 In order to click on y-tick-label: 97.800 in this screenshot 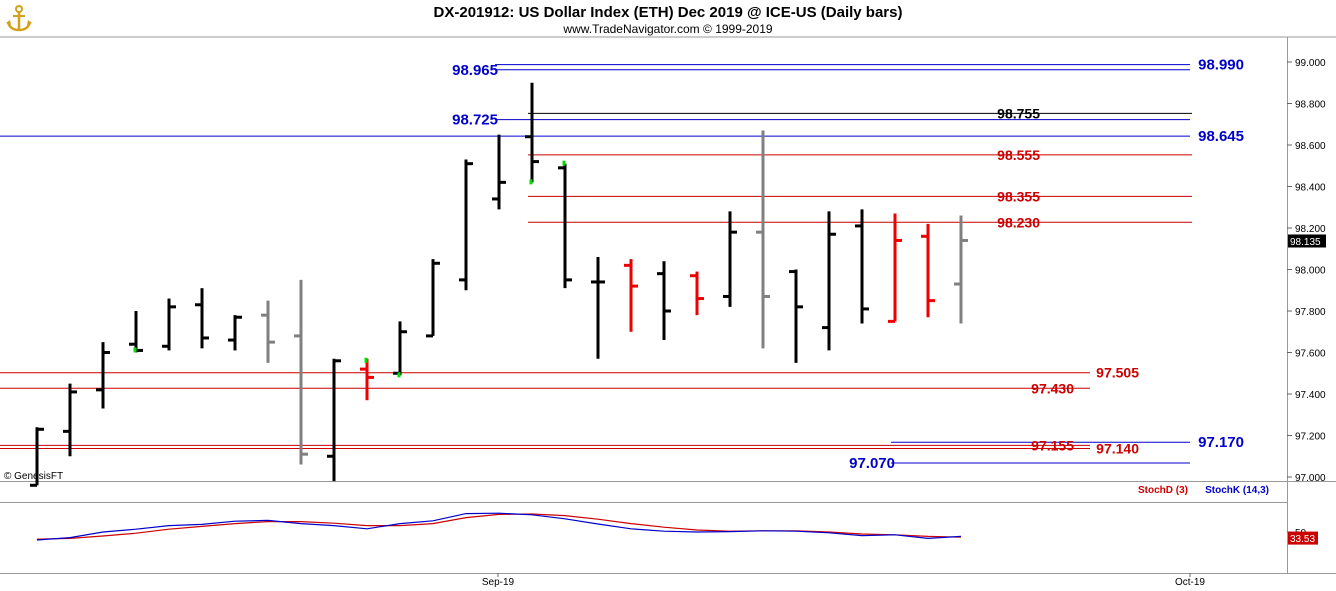, I will do `click(1310, 312)`.